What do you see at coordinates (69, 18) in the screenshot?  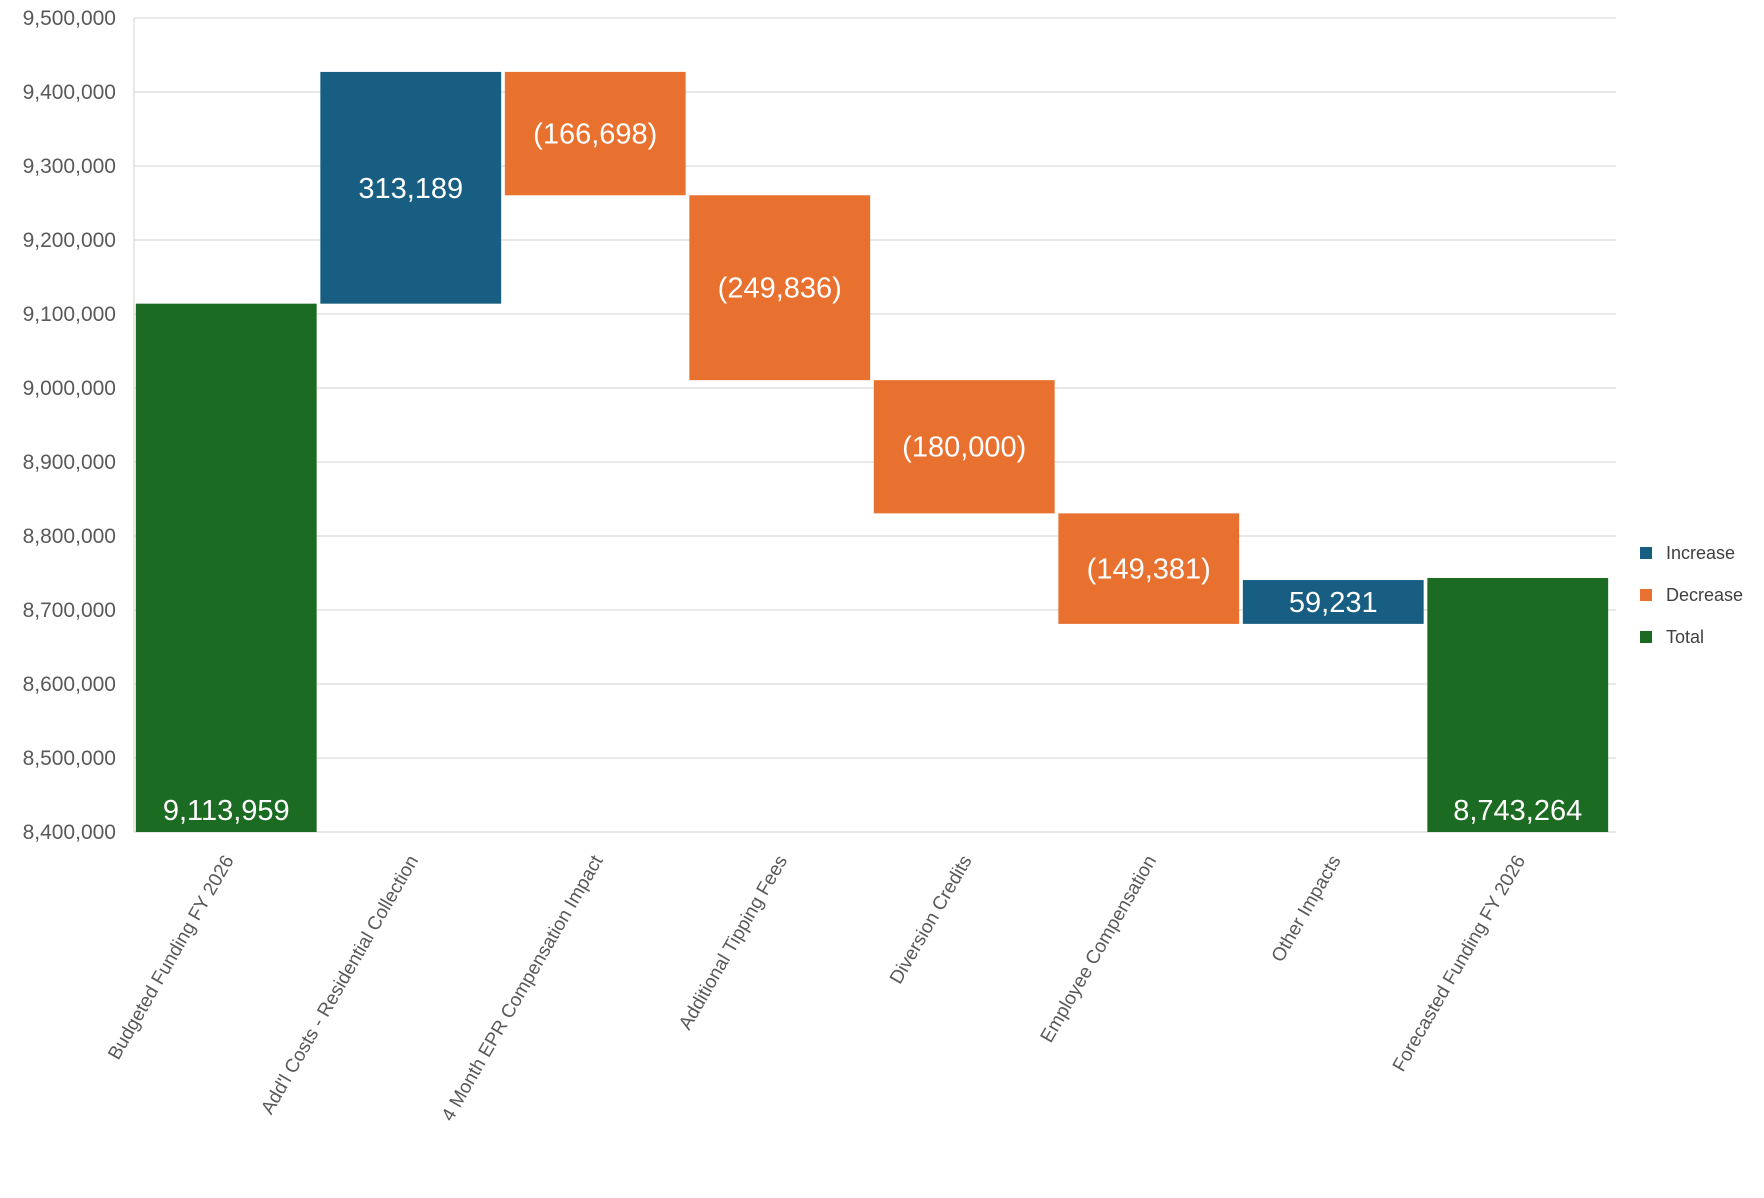 I see `y-tick-label: 9,500,000` at bounding box center [69, 18].